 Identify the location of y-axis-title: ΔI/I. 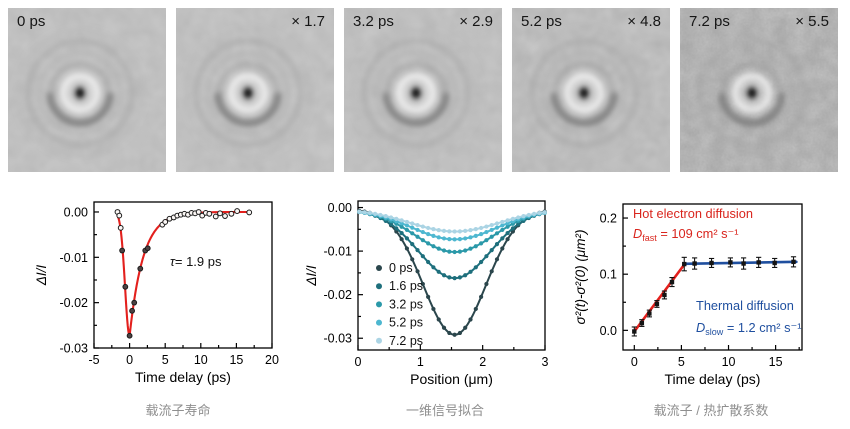
(311, 276).